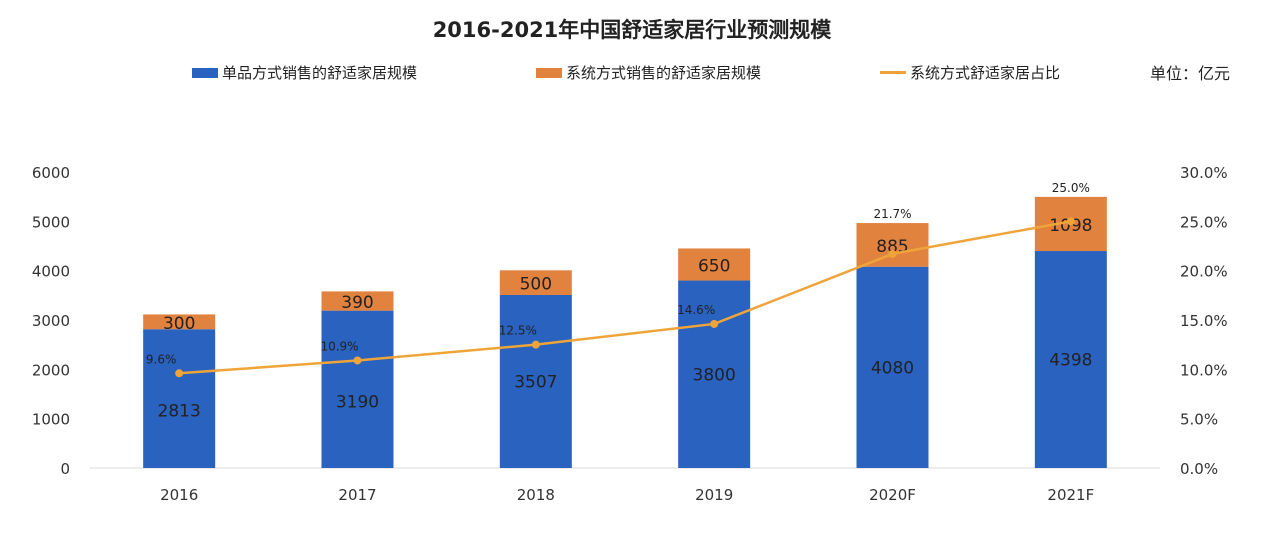 The height and width of the screenshot is (540, 1264). Describe the element at coordinates (714, 495) in the screenshot. I see `x-tick-label: 2019` at that location.